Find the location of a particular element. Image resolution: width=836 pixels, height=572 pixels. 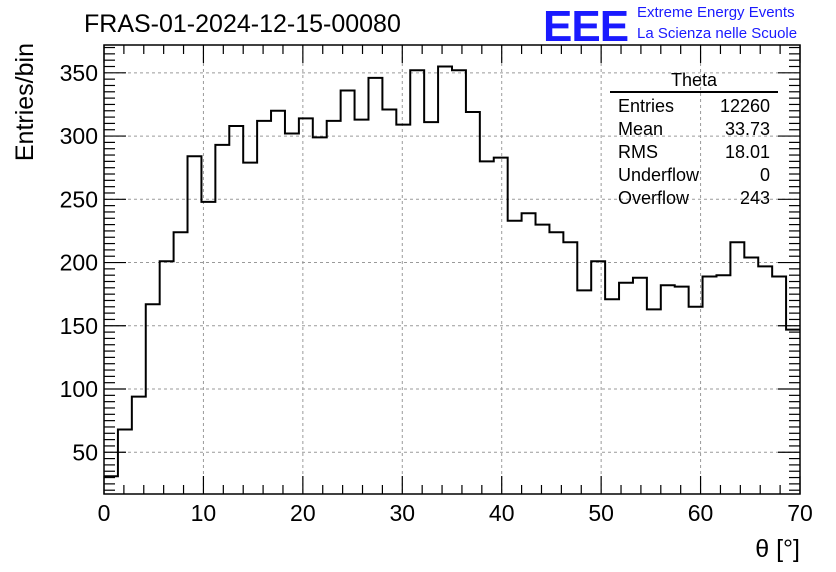

x-tick-label: 10 is located at coordinates (204, 513).